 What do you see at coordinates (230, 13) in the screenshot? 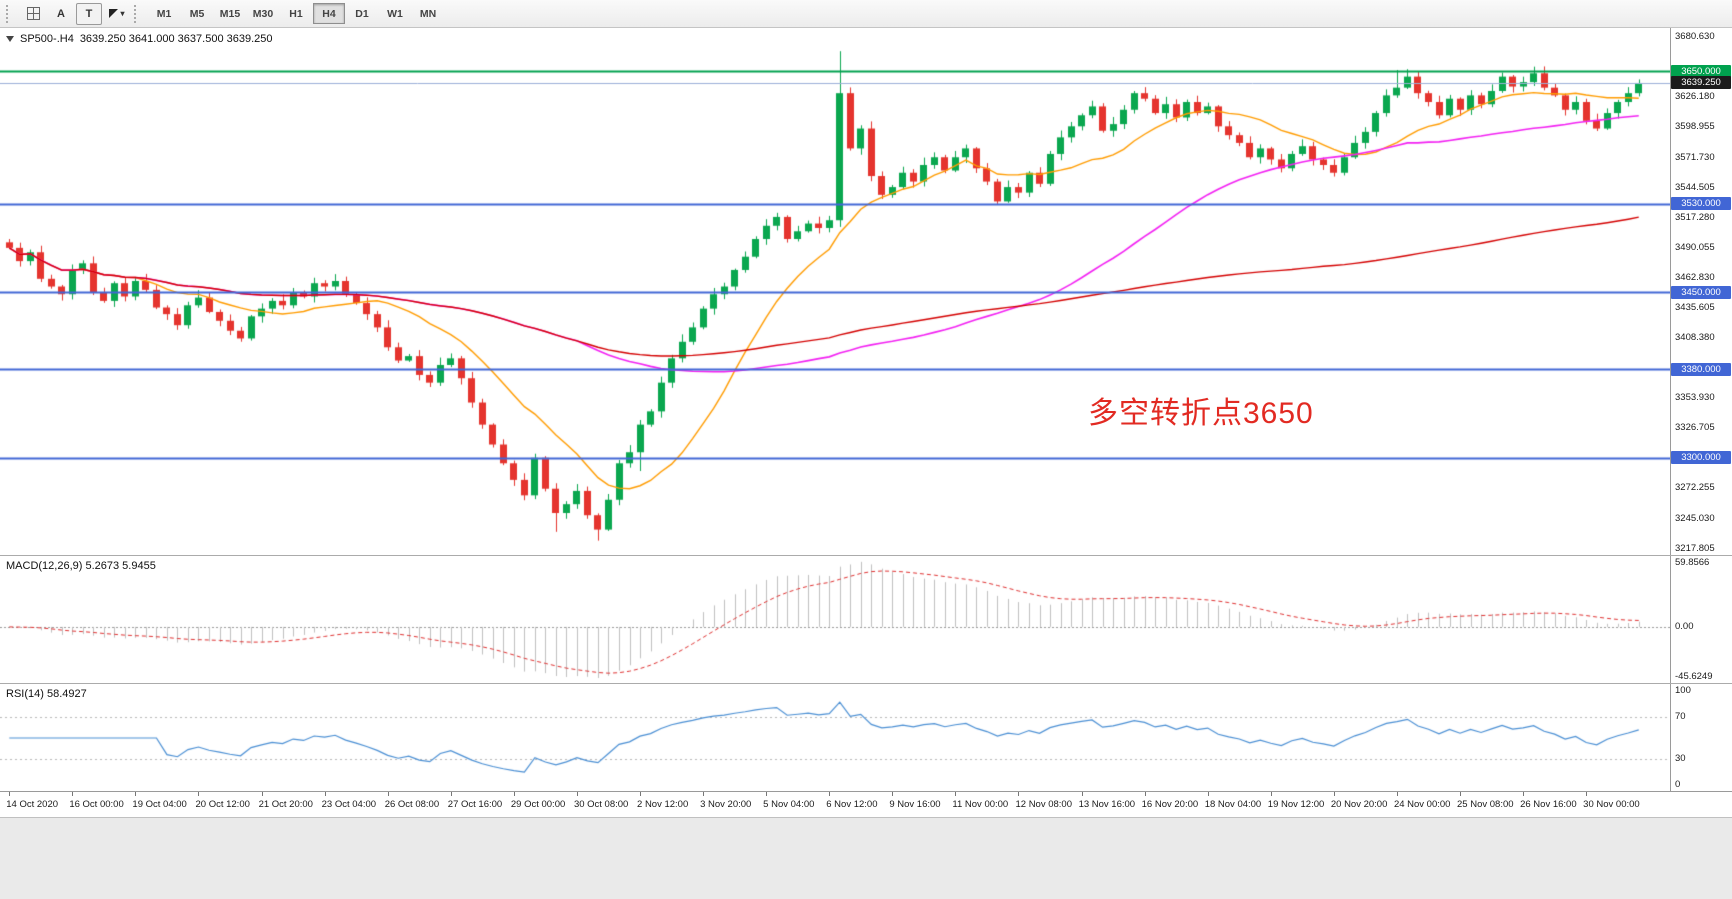
I see `timeframe-m15-button: M15` at bounding box center [230, 13].